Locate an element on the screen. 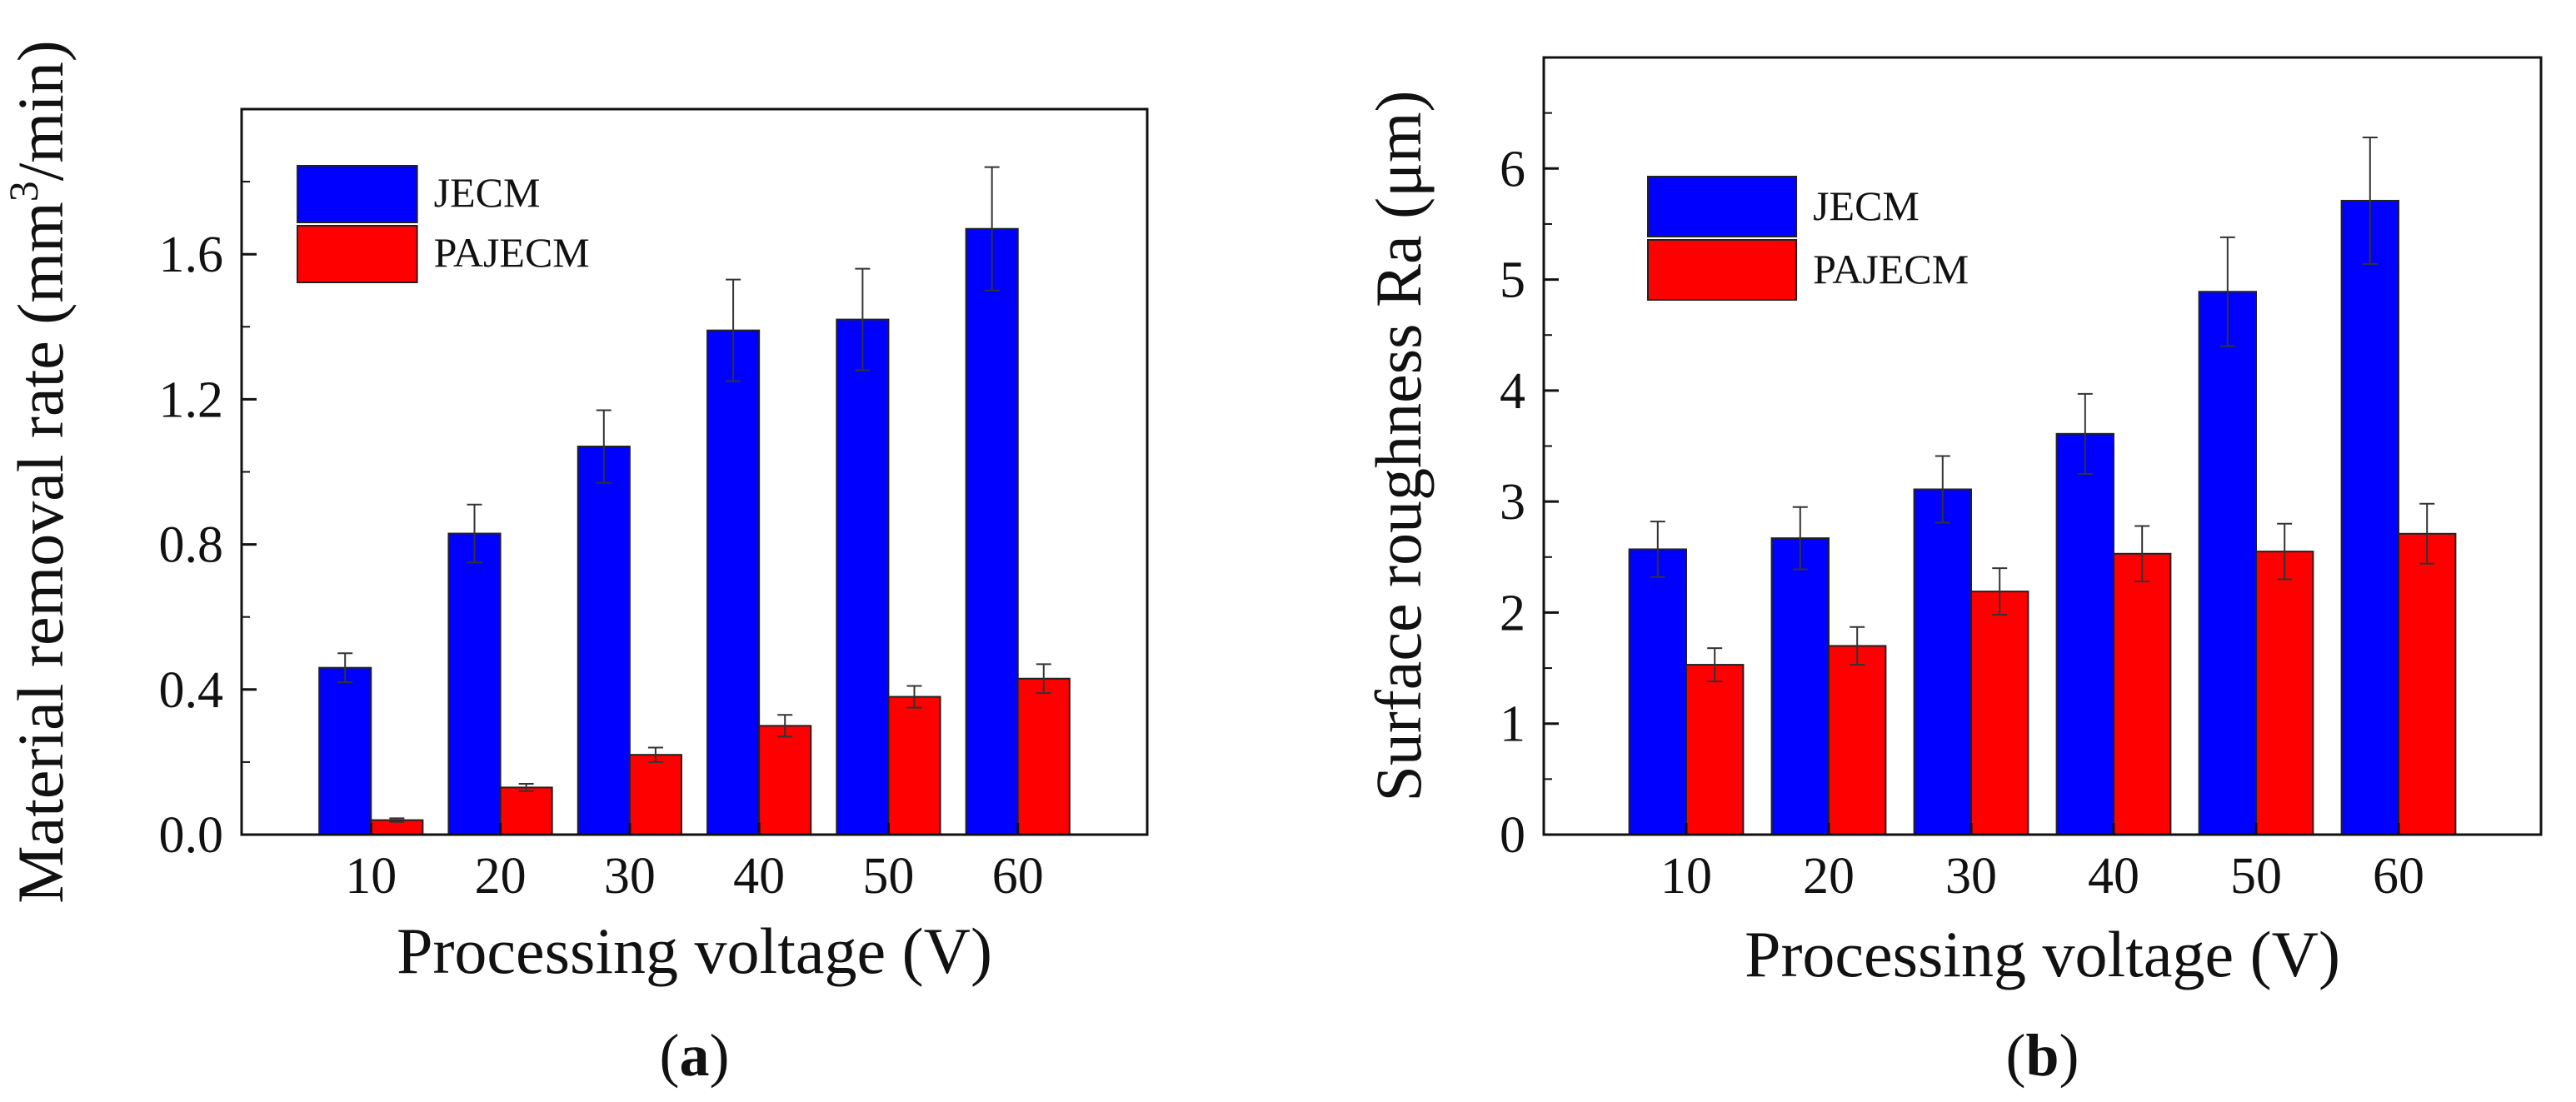 This screenshot has width=2576, height=1102. panel-label: (b) is located at coordinates (2042, 1056).